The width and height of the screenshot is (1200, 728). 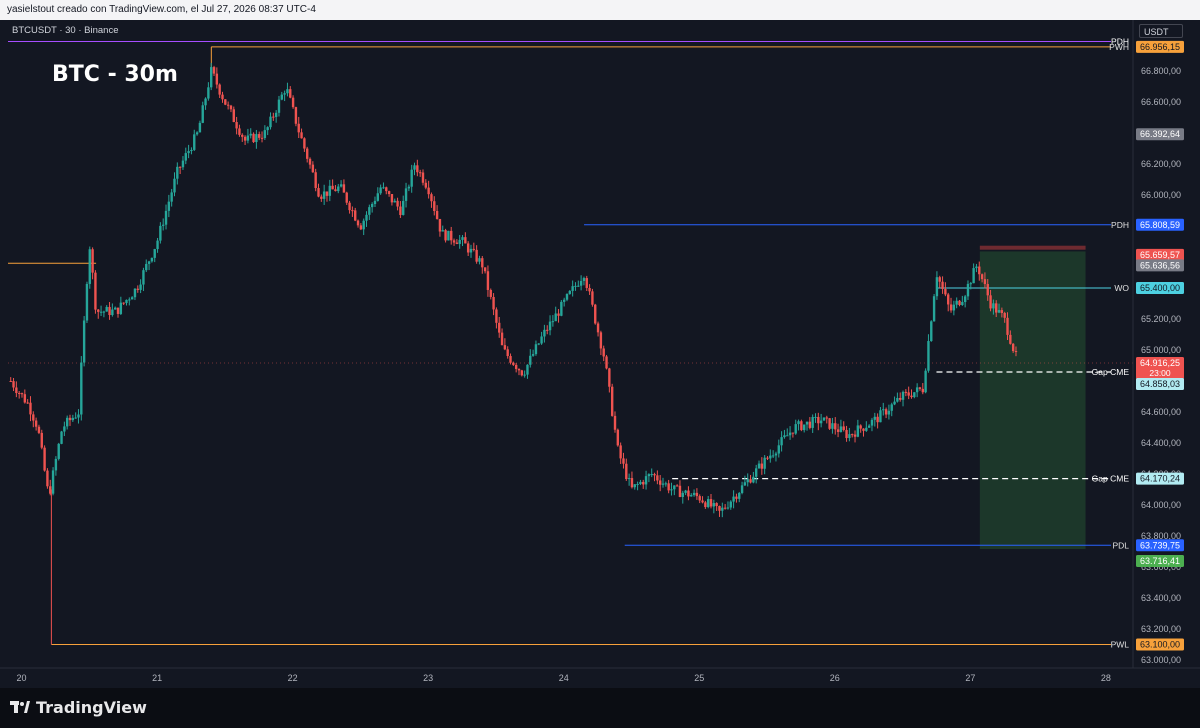 What do you see at coordinates (1160, 134) in the screenshot?
I see `price-label-box` at bounding box center [1160, 134].